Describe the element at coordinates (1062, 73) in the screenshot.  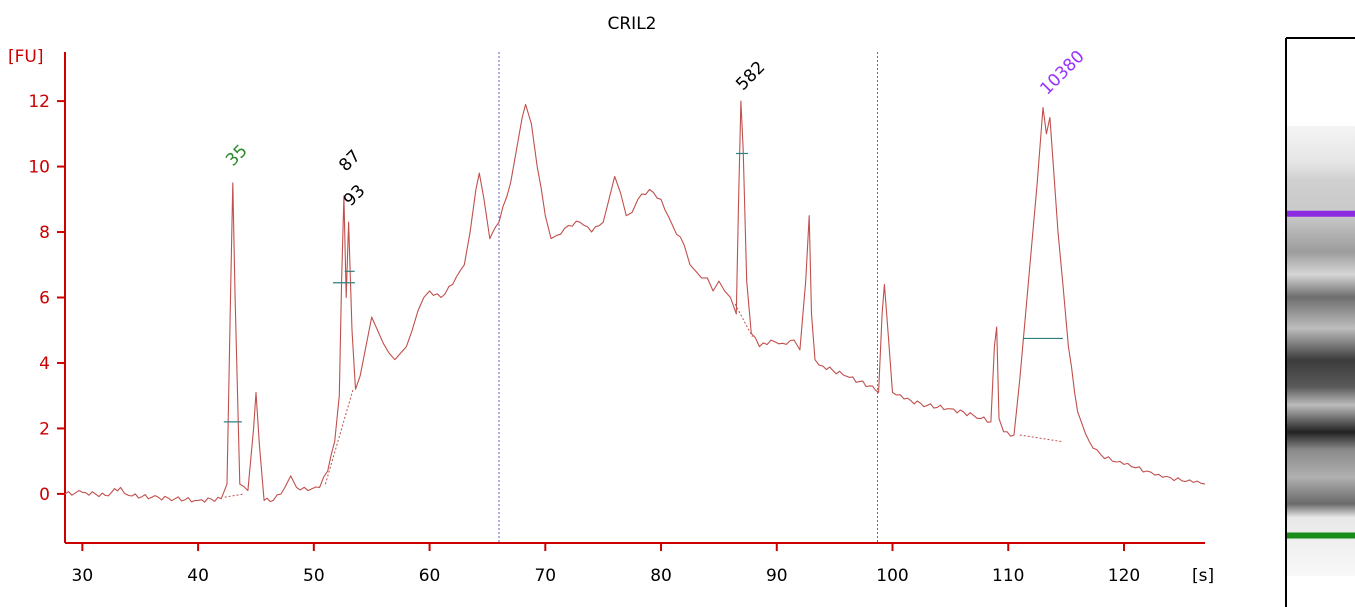
I see `peak-label: 10380` at that location.